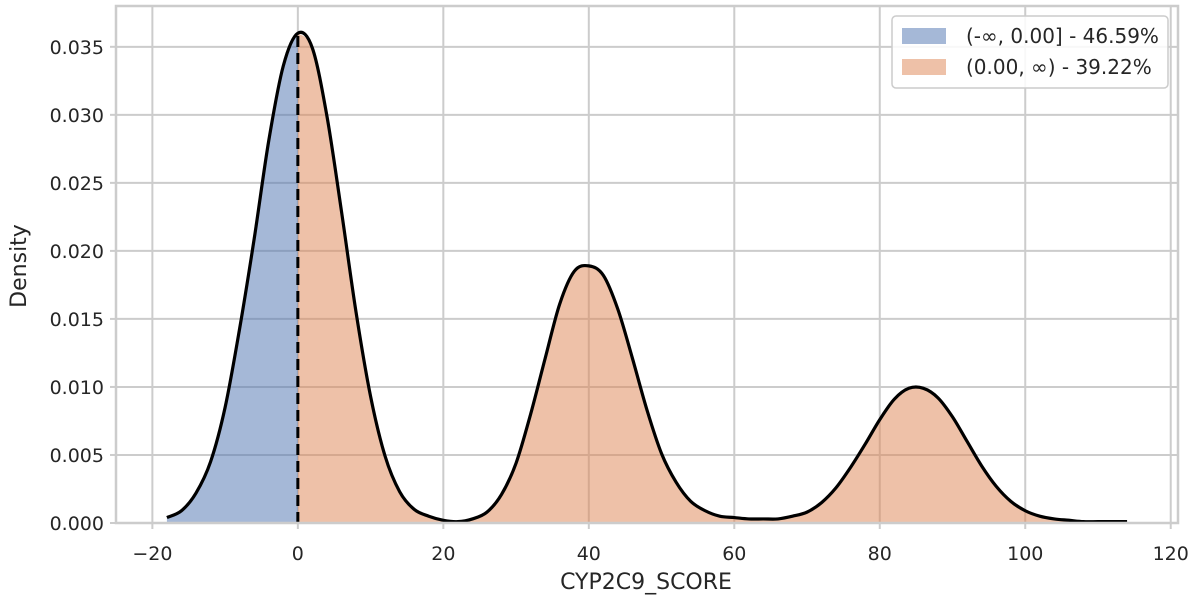  Describe the element at coordinates (1171, 554) in the screenshot. I see `x-tick-label: 120` at that location.